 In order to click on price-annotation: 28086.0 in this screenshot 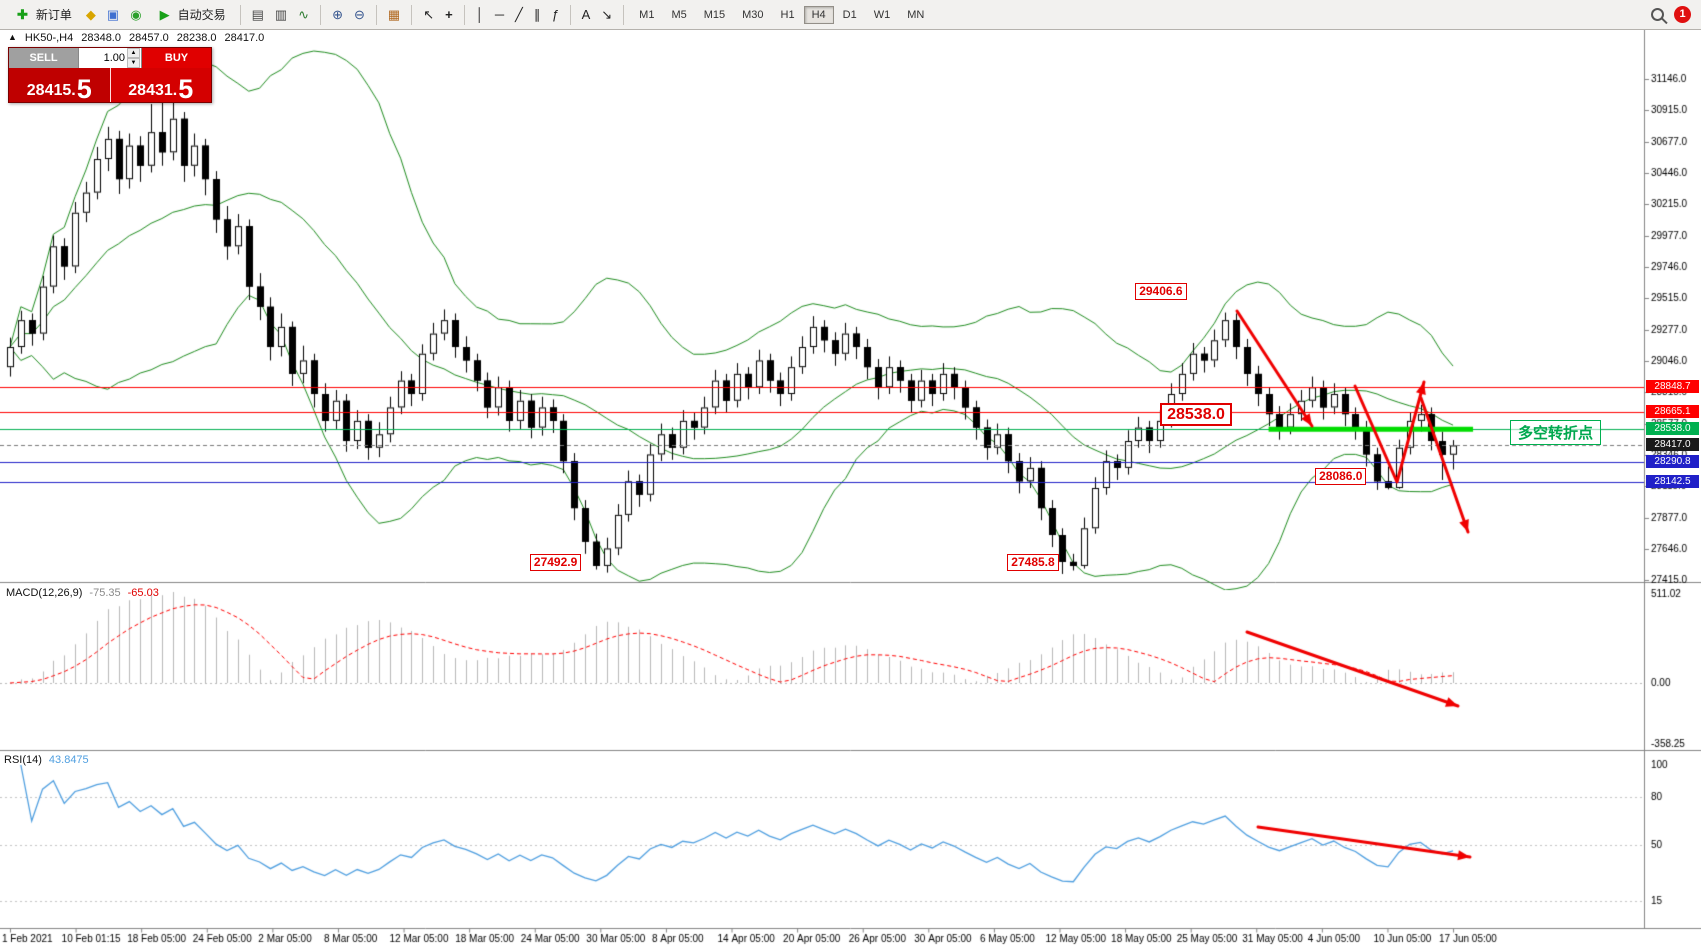, I will do `click(1341, 476)`.